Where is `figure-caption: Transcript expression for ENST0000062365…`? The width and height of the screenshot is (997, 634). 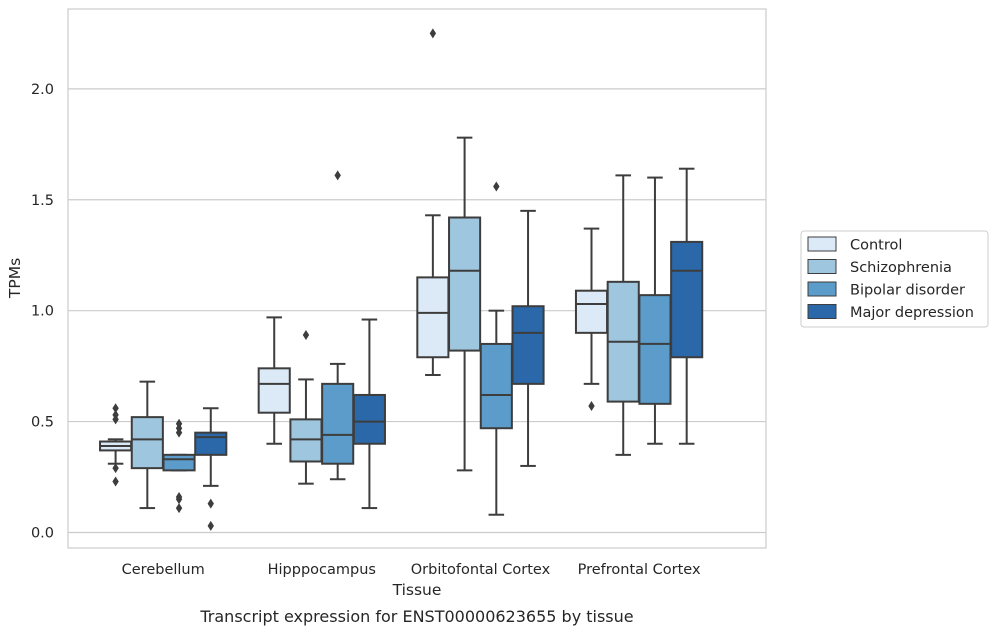 figure-caption: Transcript expression for ENST0000062365… is located at coordinates (416, 616).